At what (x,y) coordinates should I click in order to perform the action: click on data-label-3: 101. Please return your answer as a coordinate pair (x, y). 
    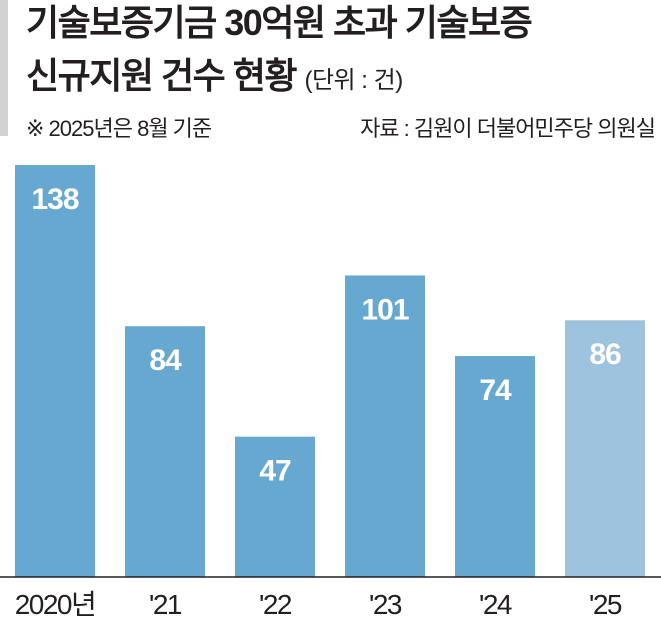
    Looking at the image, I should click on (384, 309).